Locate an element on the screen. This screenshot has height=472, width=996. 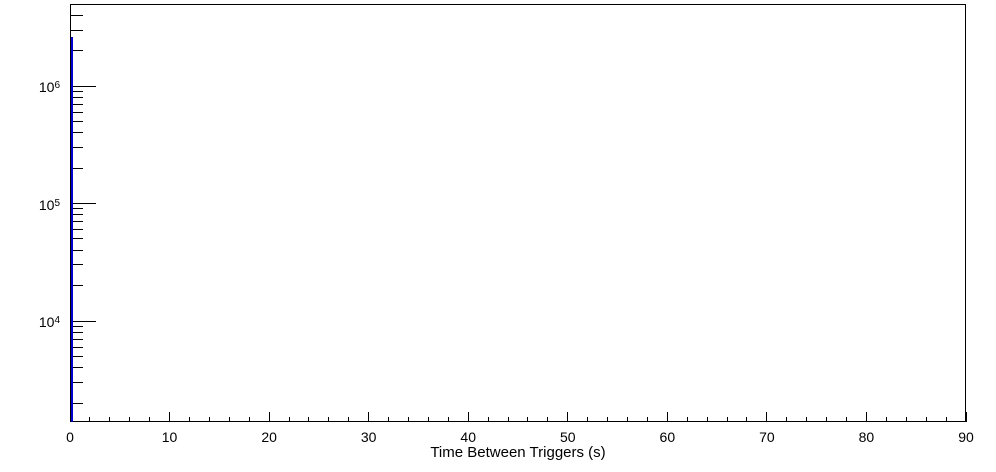
x-tick-label: 30 is located at coordinates (368, 437).